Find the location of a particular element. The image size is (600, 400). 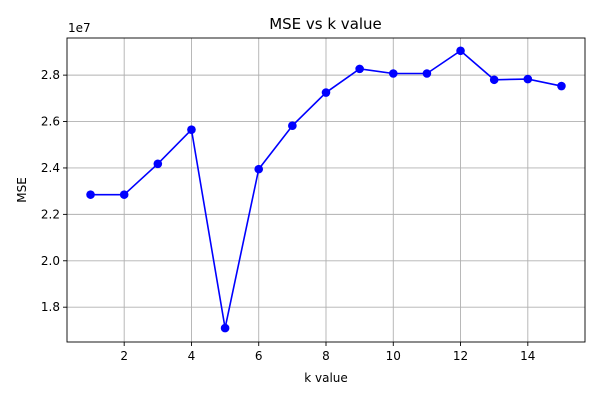

x-tick-label: 12 is located at coordinates (460, 356).